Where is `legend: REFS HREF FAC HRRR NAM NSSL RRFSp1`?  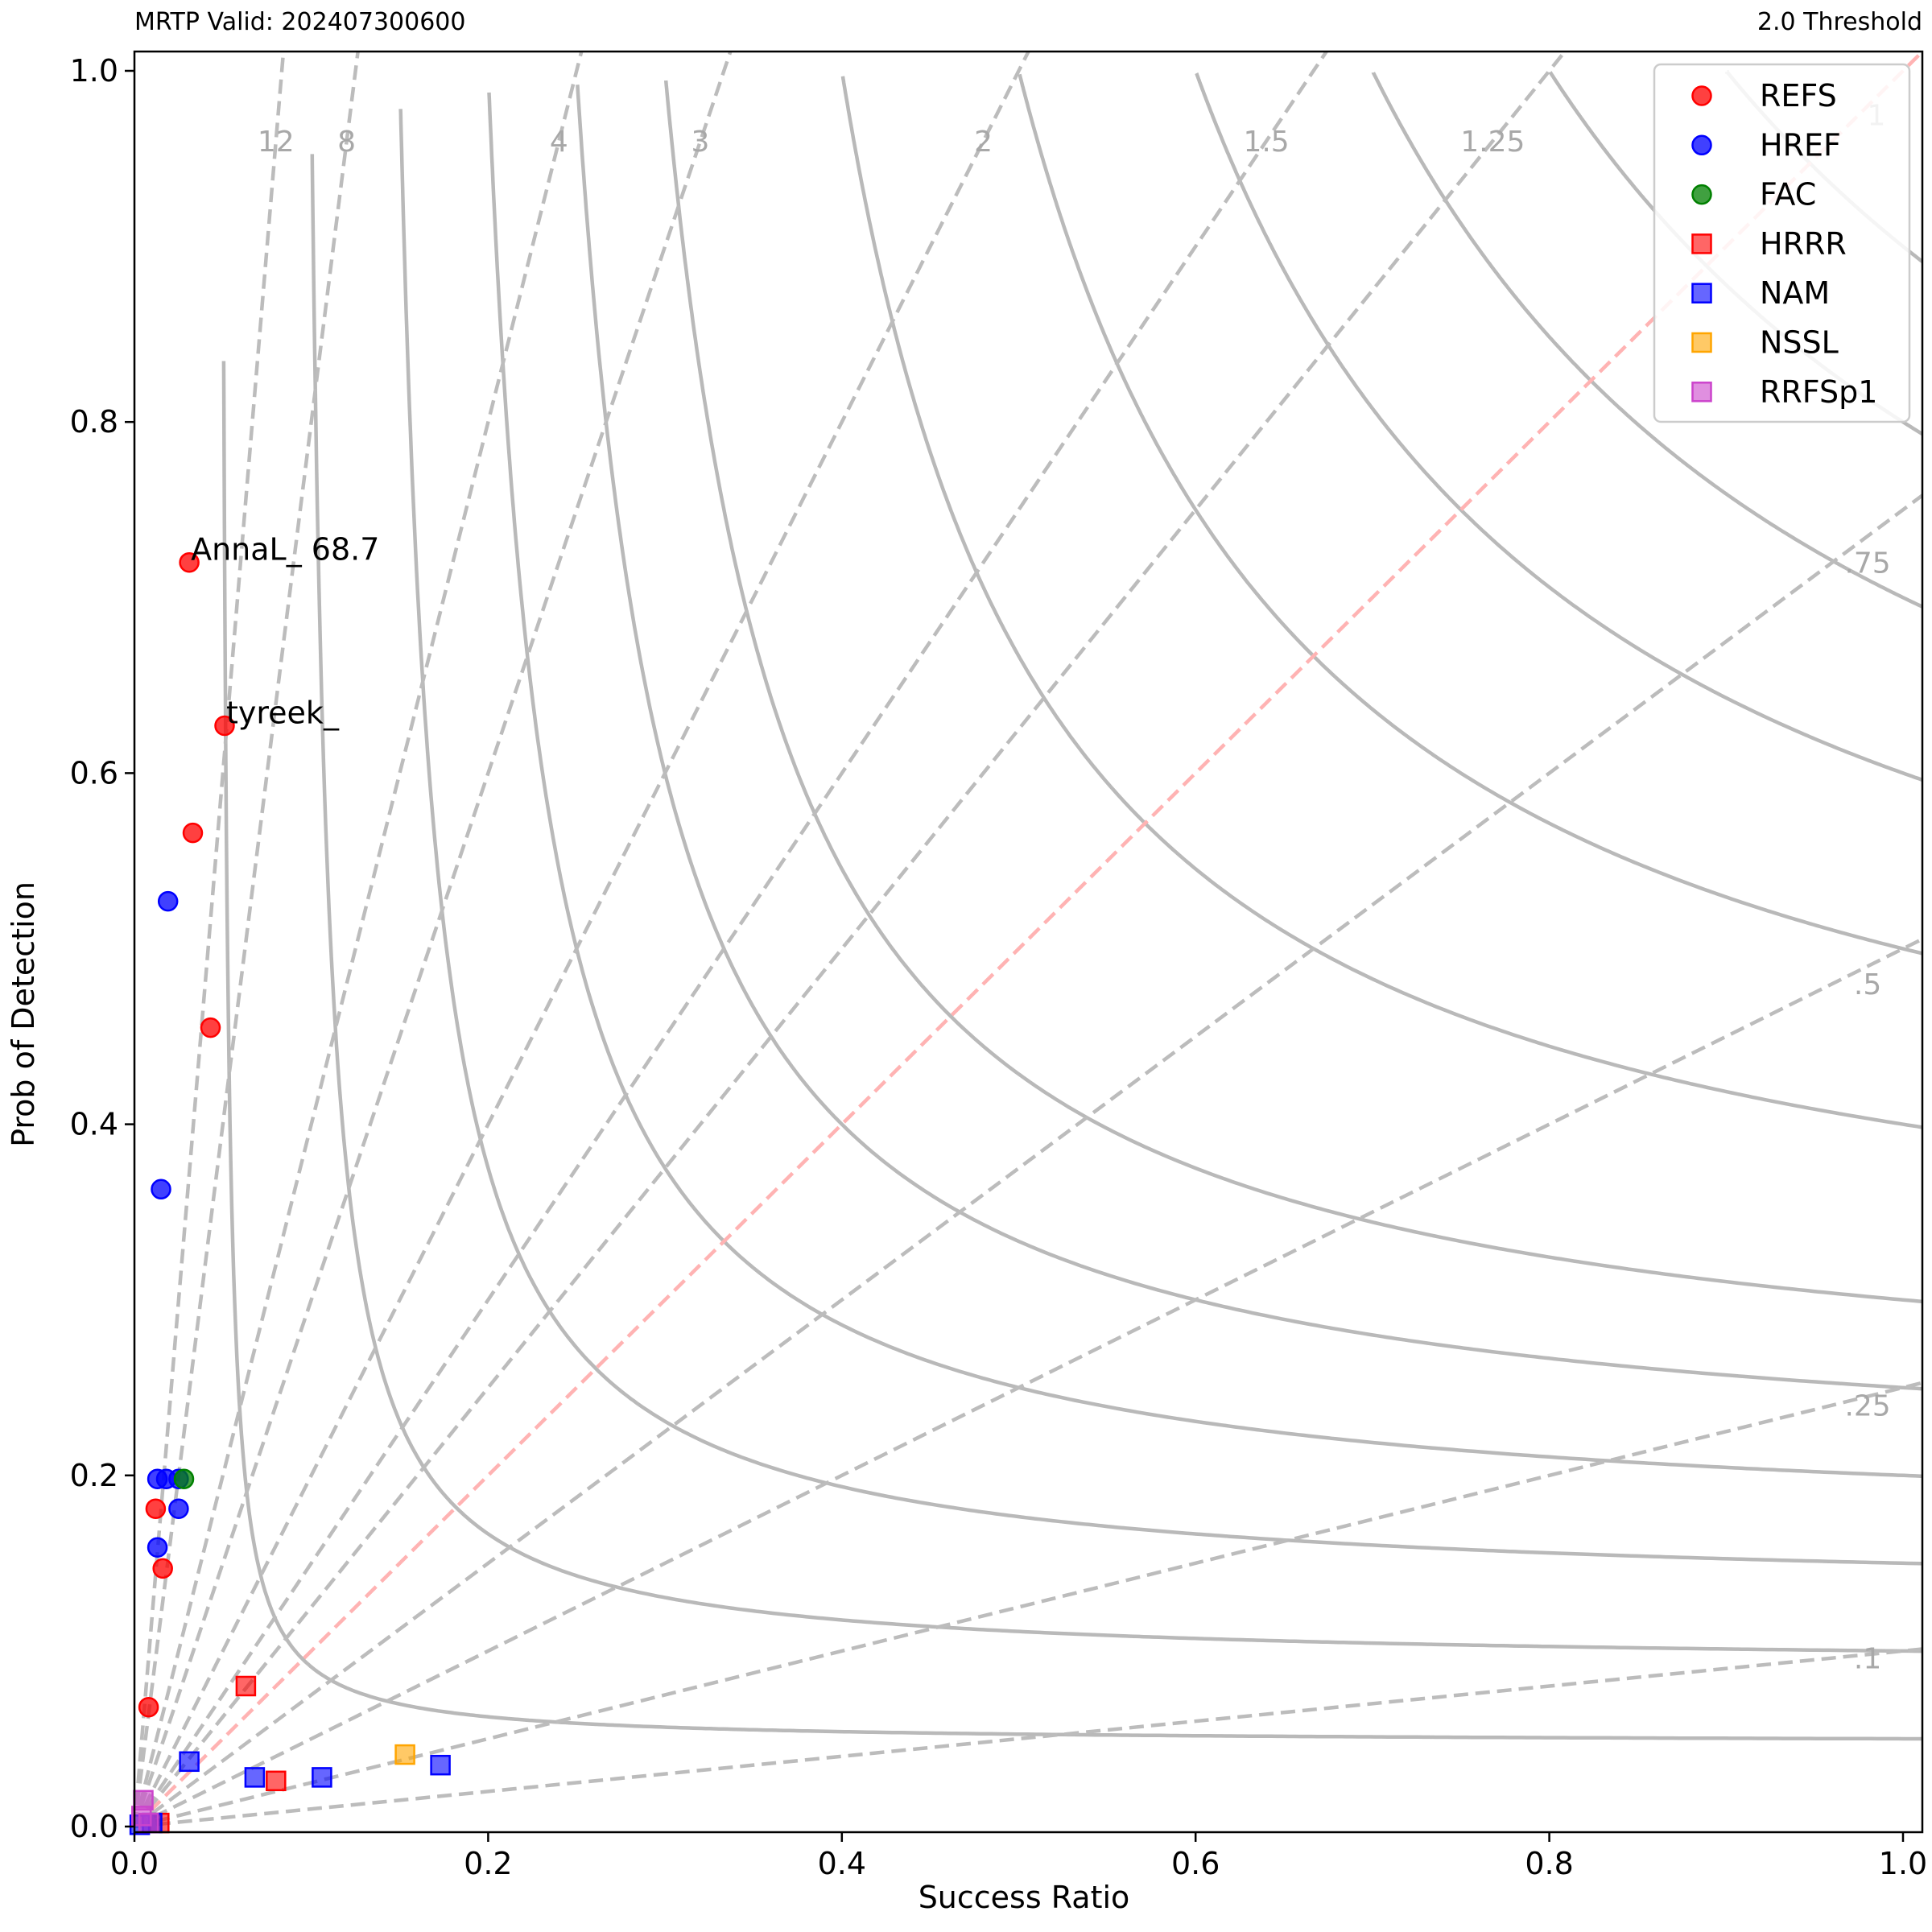
legend: REFS HREF FAC HRRR NAM NSSL RRFSp1 is located at coordinates (1782, 243).